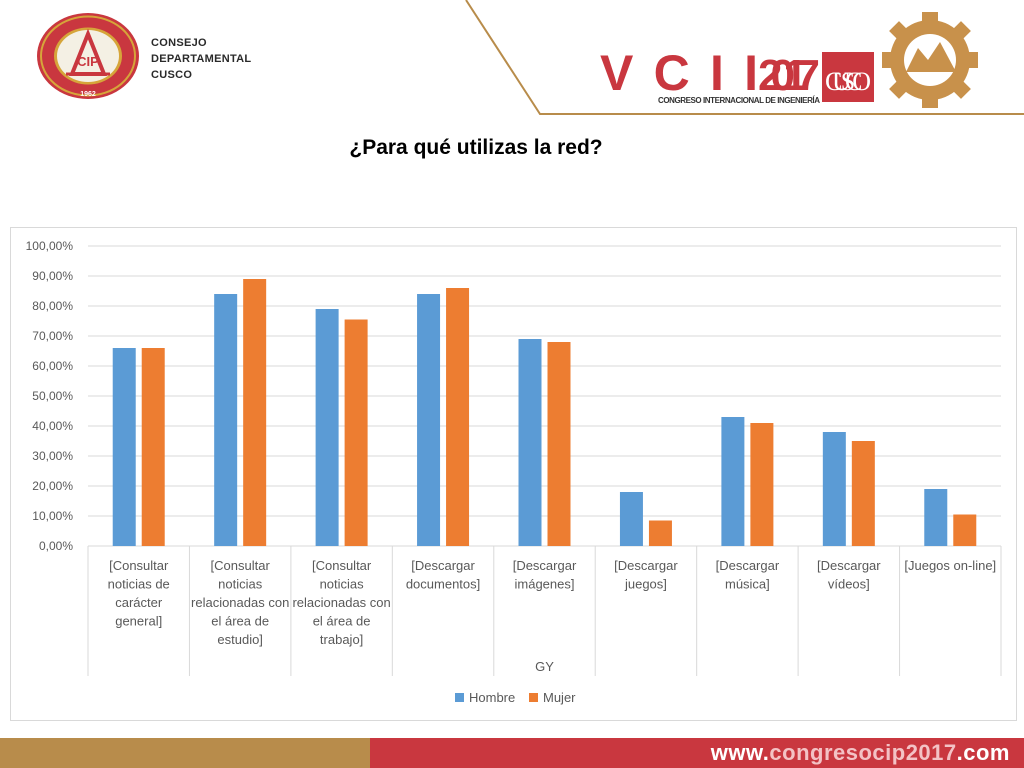 This screenshot has width=1024, height=768. Describe the element at coordinates (50, 246) in the screenshot. I see `y-tick-label: 100,00%` at that location.